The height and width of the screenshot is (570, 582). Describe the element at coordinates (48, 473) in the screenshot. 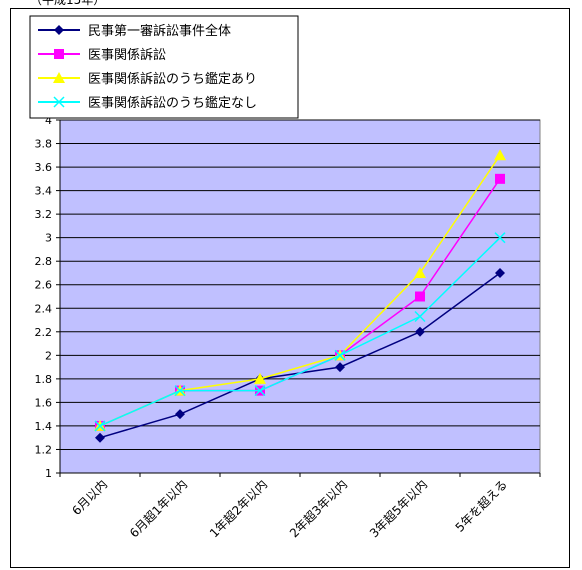

I see `y-tick-label: 1` at that location.